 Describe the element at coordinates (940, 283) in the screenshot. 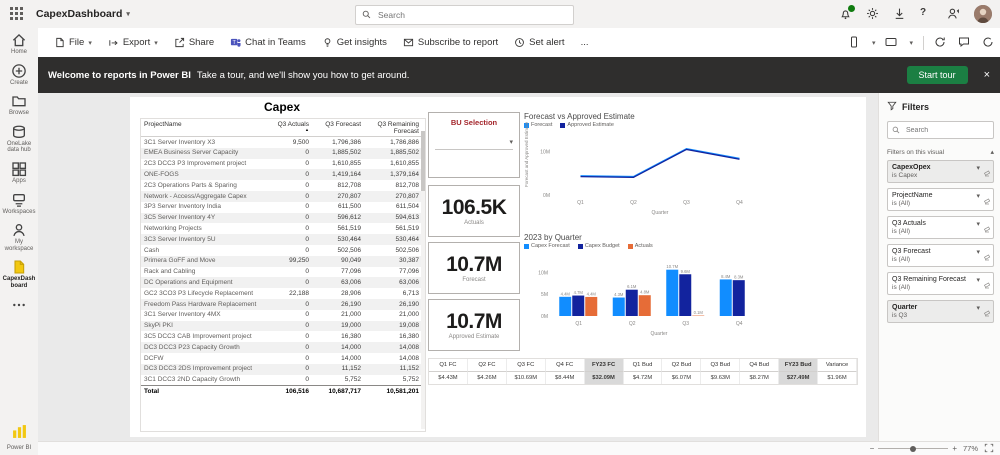

I see `filter-card-q3-remaining-forecast: Q3 Remaining Forecast is (All) ▾` at that location.